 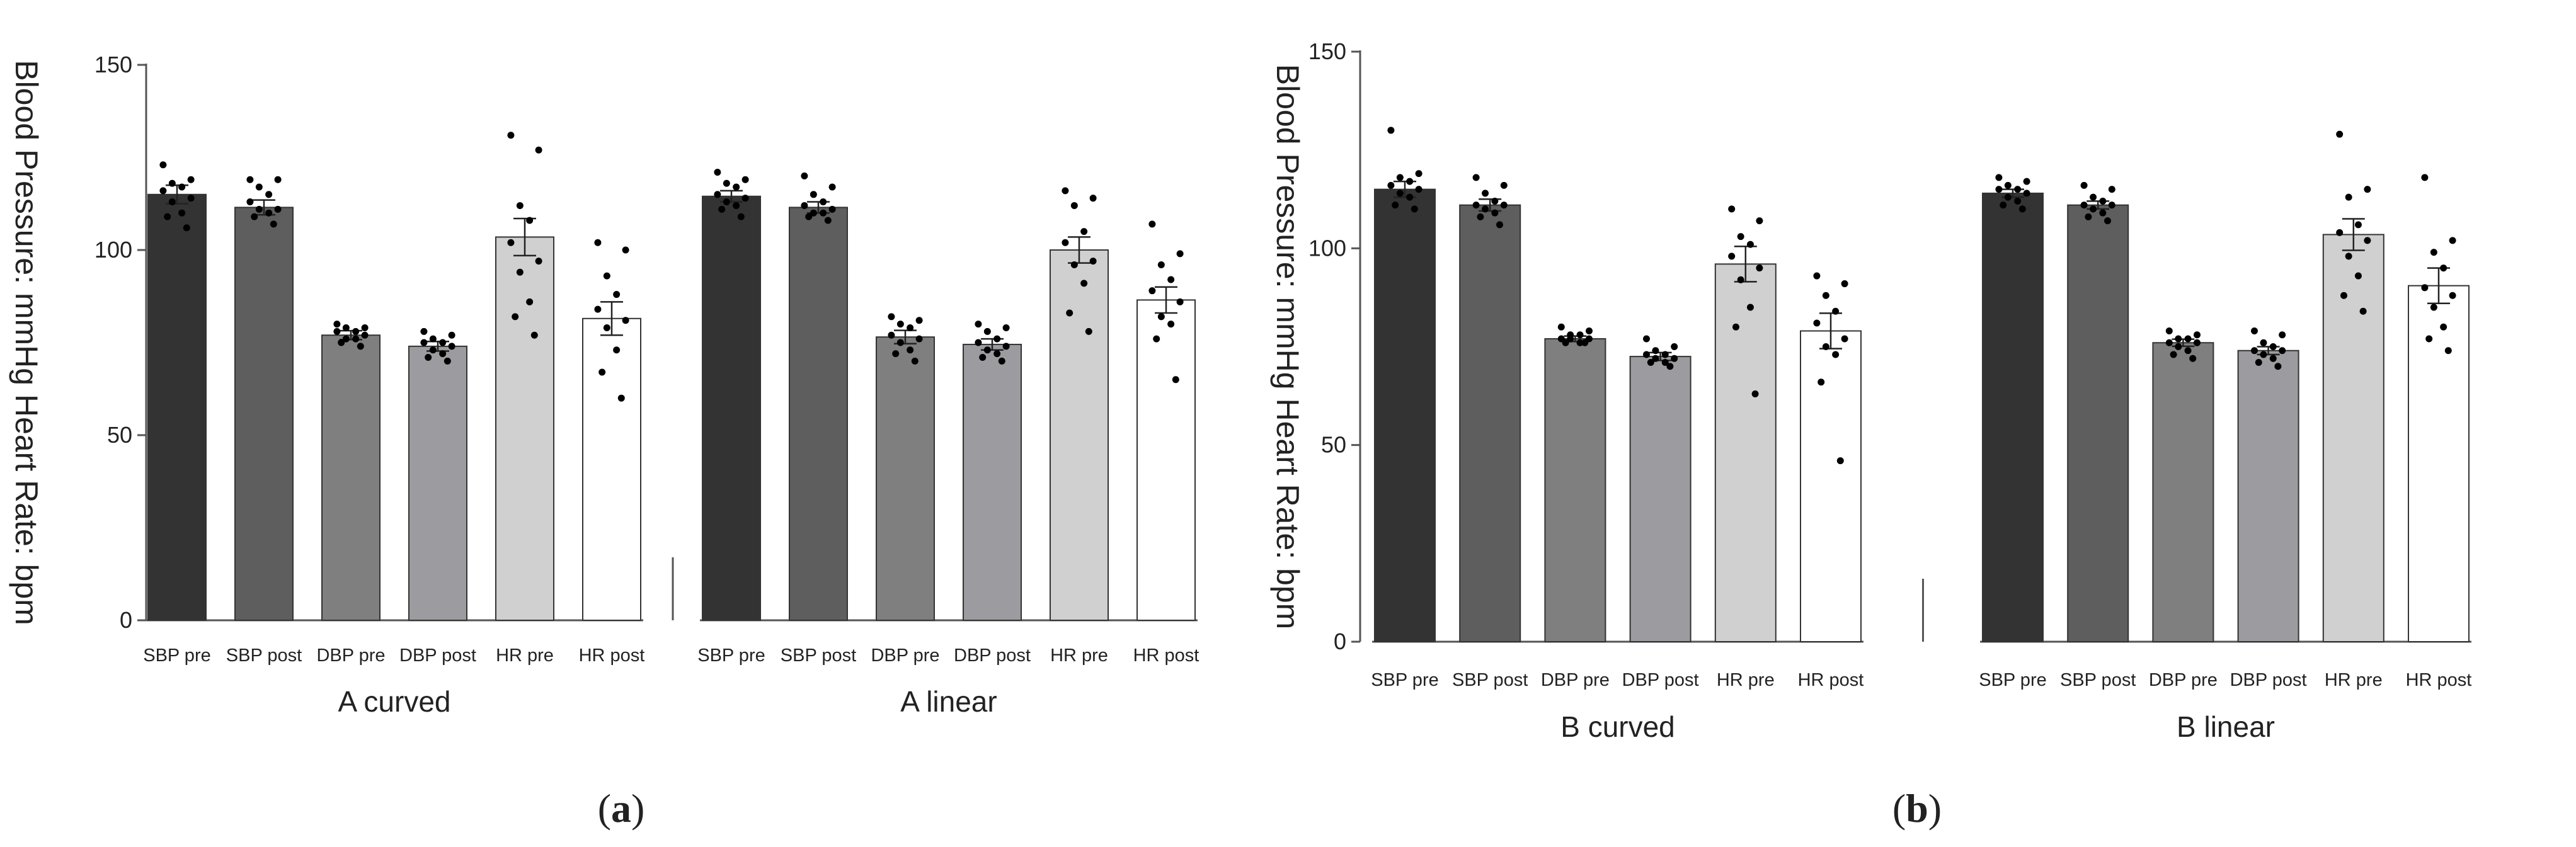 I want to click on x-tick-label: DBP post, so click(x=2268, y=680).